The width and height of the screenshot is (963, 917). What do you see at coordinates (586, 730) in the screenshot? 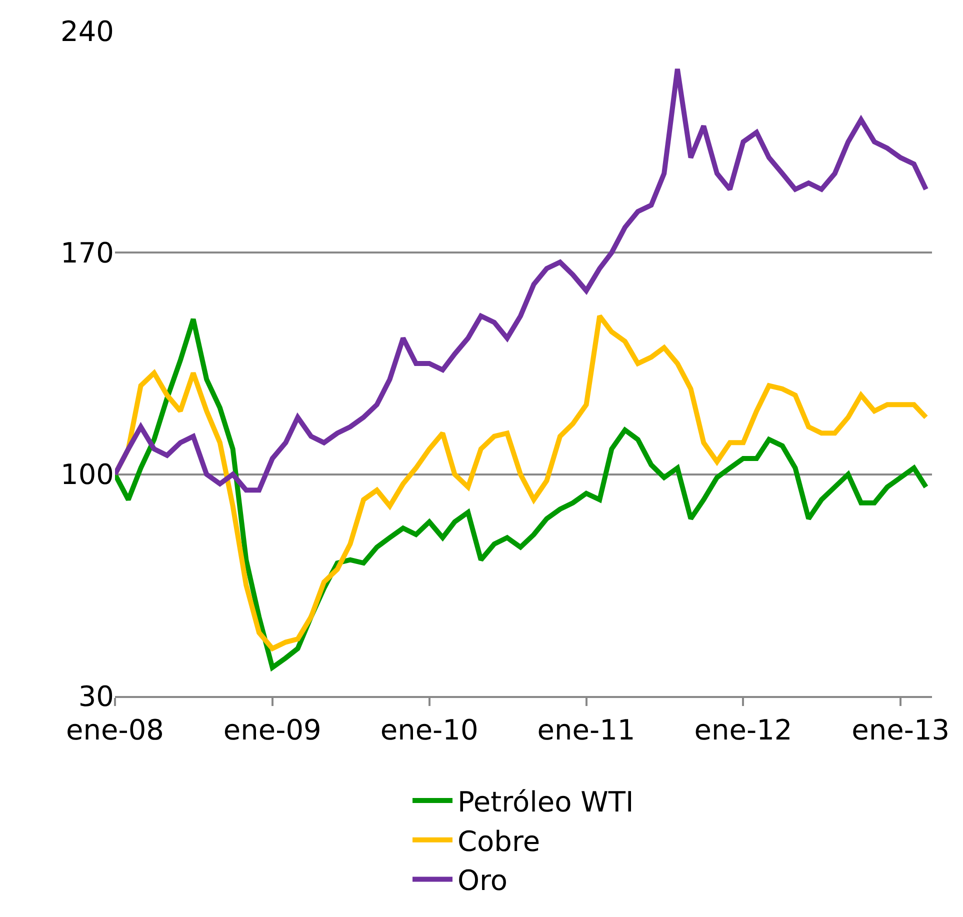
I see `x-tick-label: ene-11` at bounding box center [586, 730].